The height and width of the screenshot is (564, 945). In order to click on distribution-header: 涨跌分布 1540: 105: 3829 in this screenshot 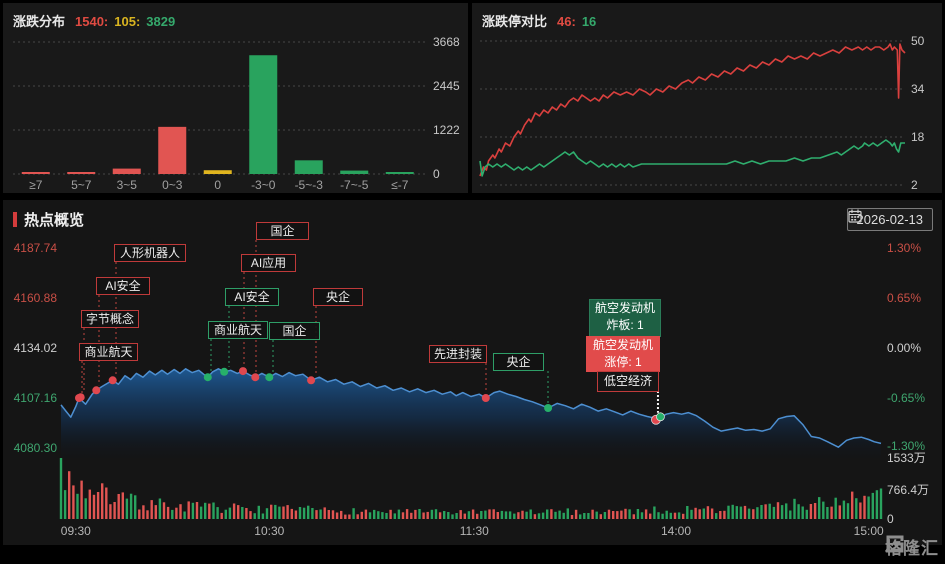, I will do `click(94, 20)`.